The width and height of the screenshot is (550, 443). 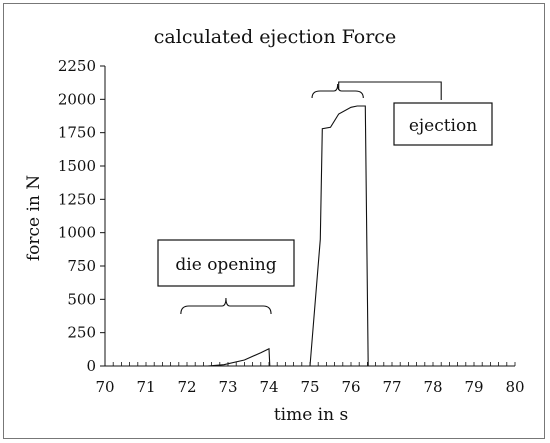 I want to click on x-tick-label: 78, so click(x=432, y=387).